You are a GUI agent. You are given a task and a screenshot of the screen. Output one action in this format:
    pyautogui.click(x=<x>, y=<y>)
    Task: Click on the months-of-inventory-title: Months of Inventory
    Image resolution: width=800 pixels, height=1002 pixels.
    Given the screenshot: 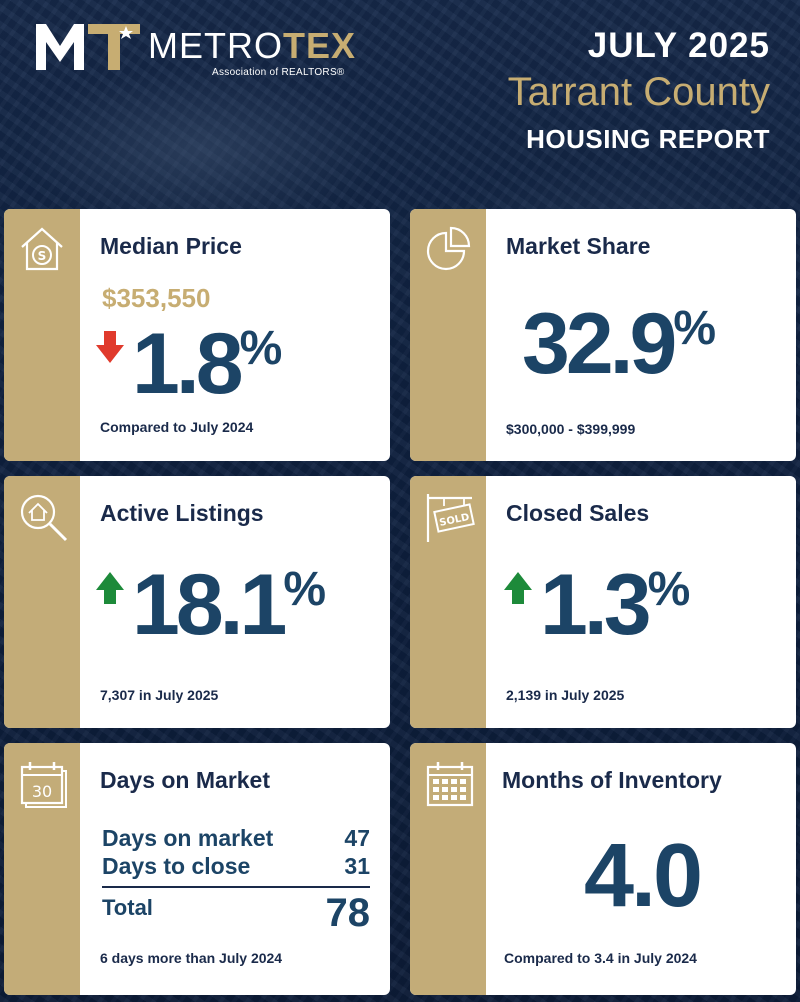 What is the action you would take?
    pyautogui.click(x=612, y=780)
    